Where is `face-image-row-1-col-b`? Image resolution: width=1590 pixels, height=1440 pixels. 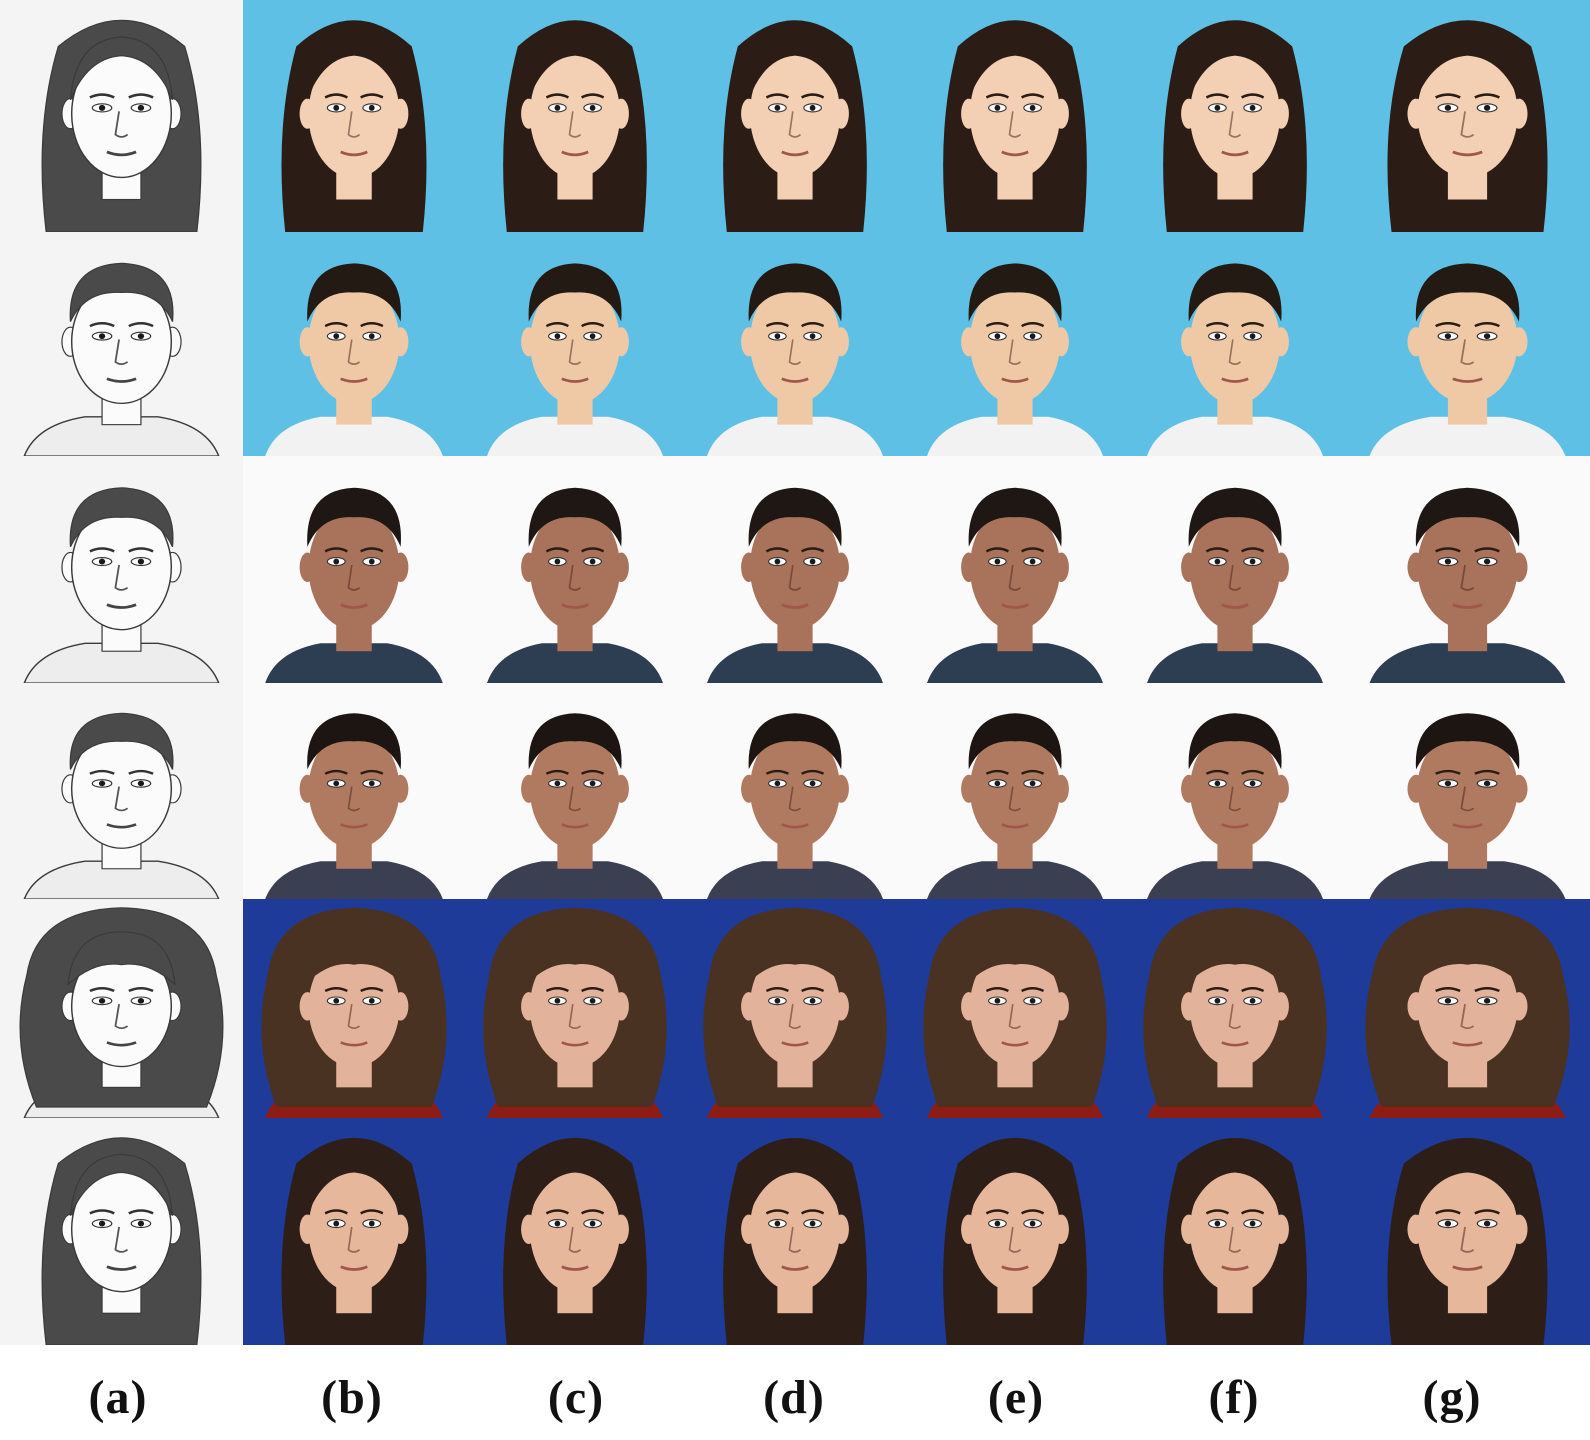 face-image-row-1-col-b is located at coordinates (354, 116).